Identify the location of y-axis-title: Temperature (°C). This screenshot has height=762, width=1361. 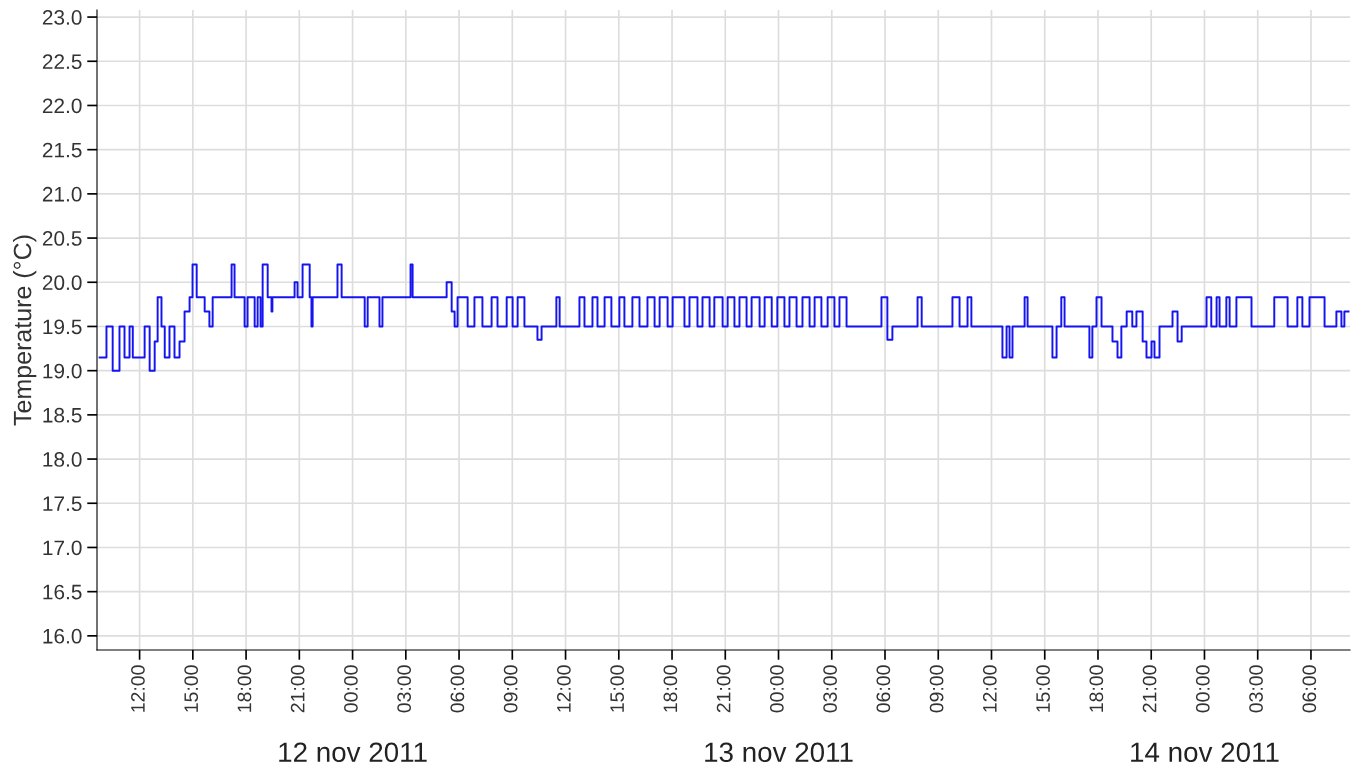
(25, 330).